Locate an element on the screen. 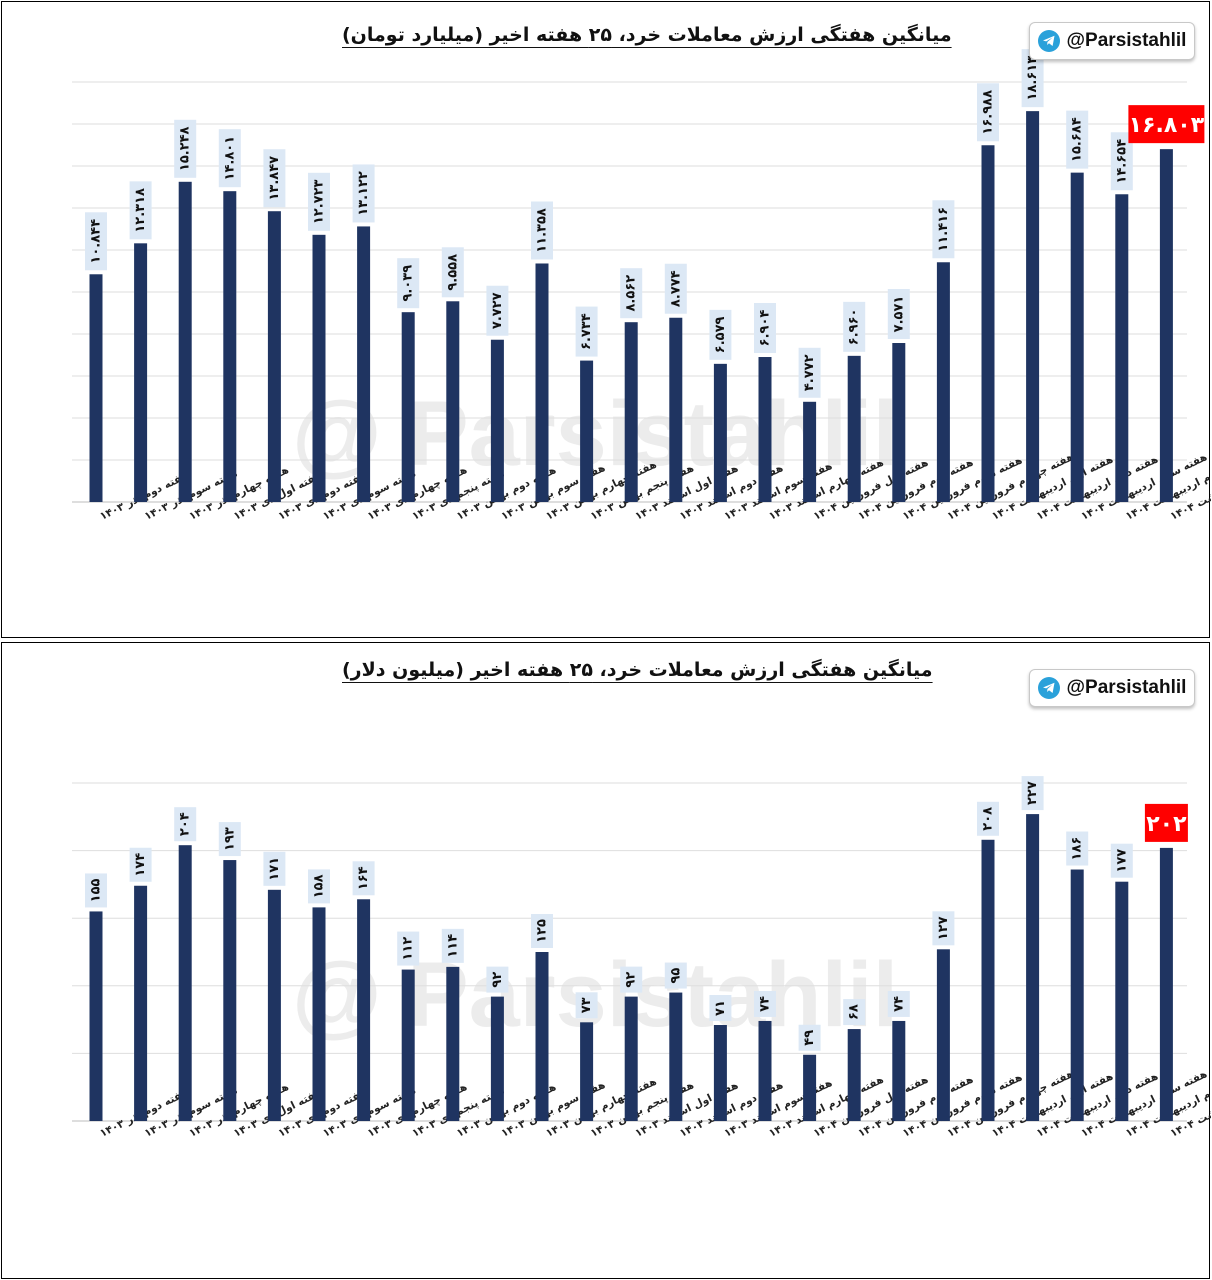  value-label: ۴.۷۷۲ is located at coordinates (809, 372).